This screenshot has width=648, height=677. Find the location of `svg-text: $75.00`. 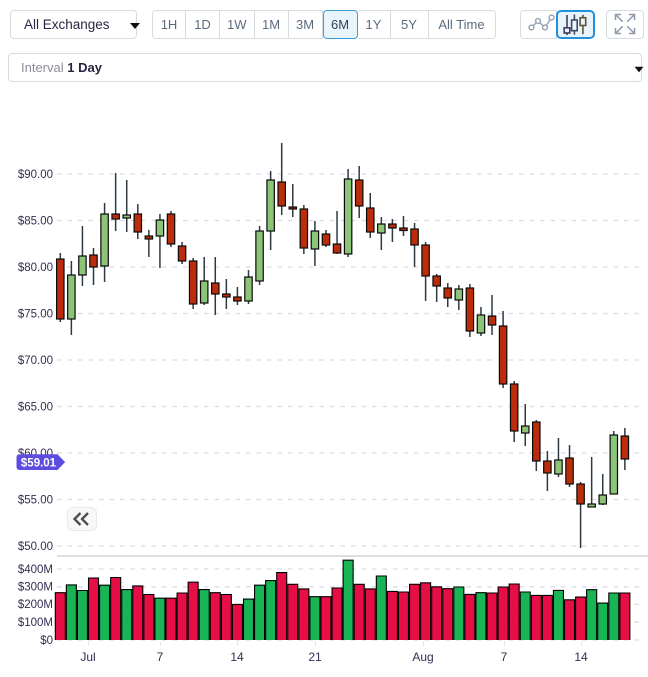

svg-text: $75.00 is located at coordinates (35, 314).